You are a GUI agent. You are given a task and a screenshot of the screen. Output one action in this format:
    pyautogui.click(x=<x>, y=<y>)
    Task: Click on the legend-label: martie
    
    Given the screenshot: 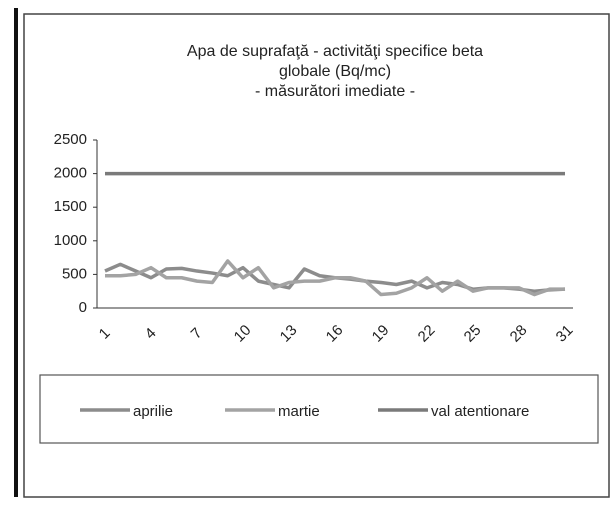 What is the action you would take?
    pyautogui.click(x=299, y=411)
    